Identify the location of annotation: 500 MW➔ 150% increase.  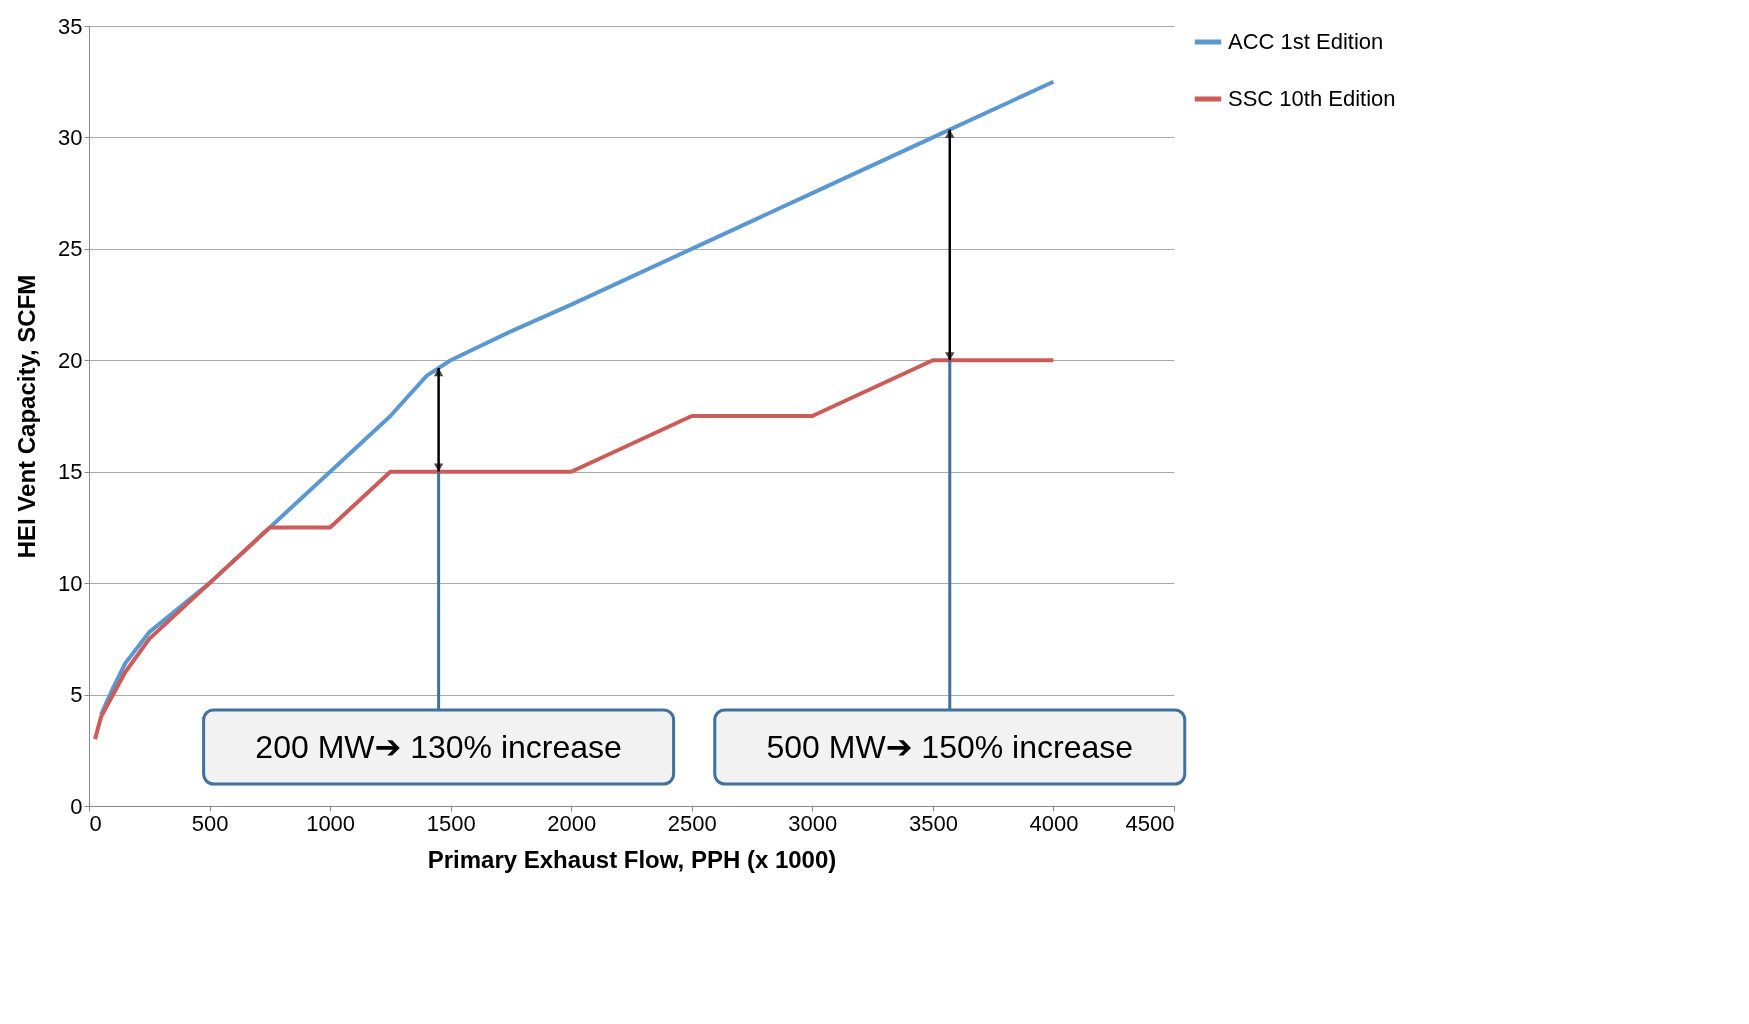
(950, 747).